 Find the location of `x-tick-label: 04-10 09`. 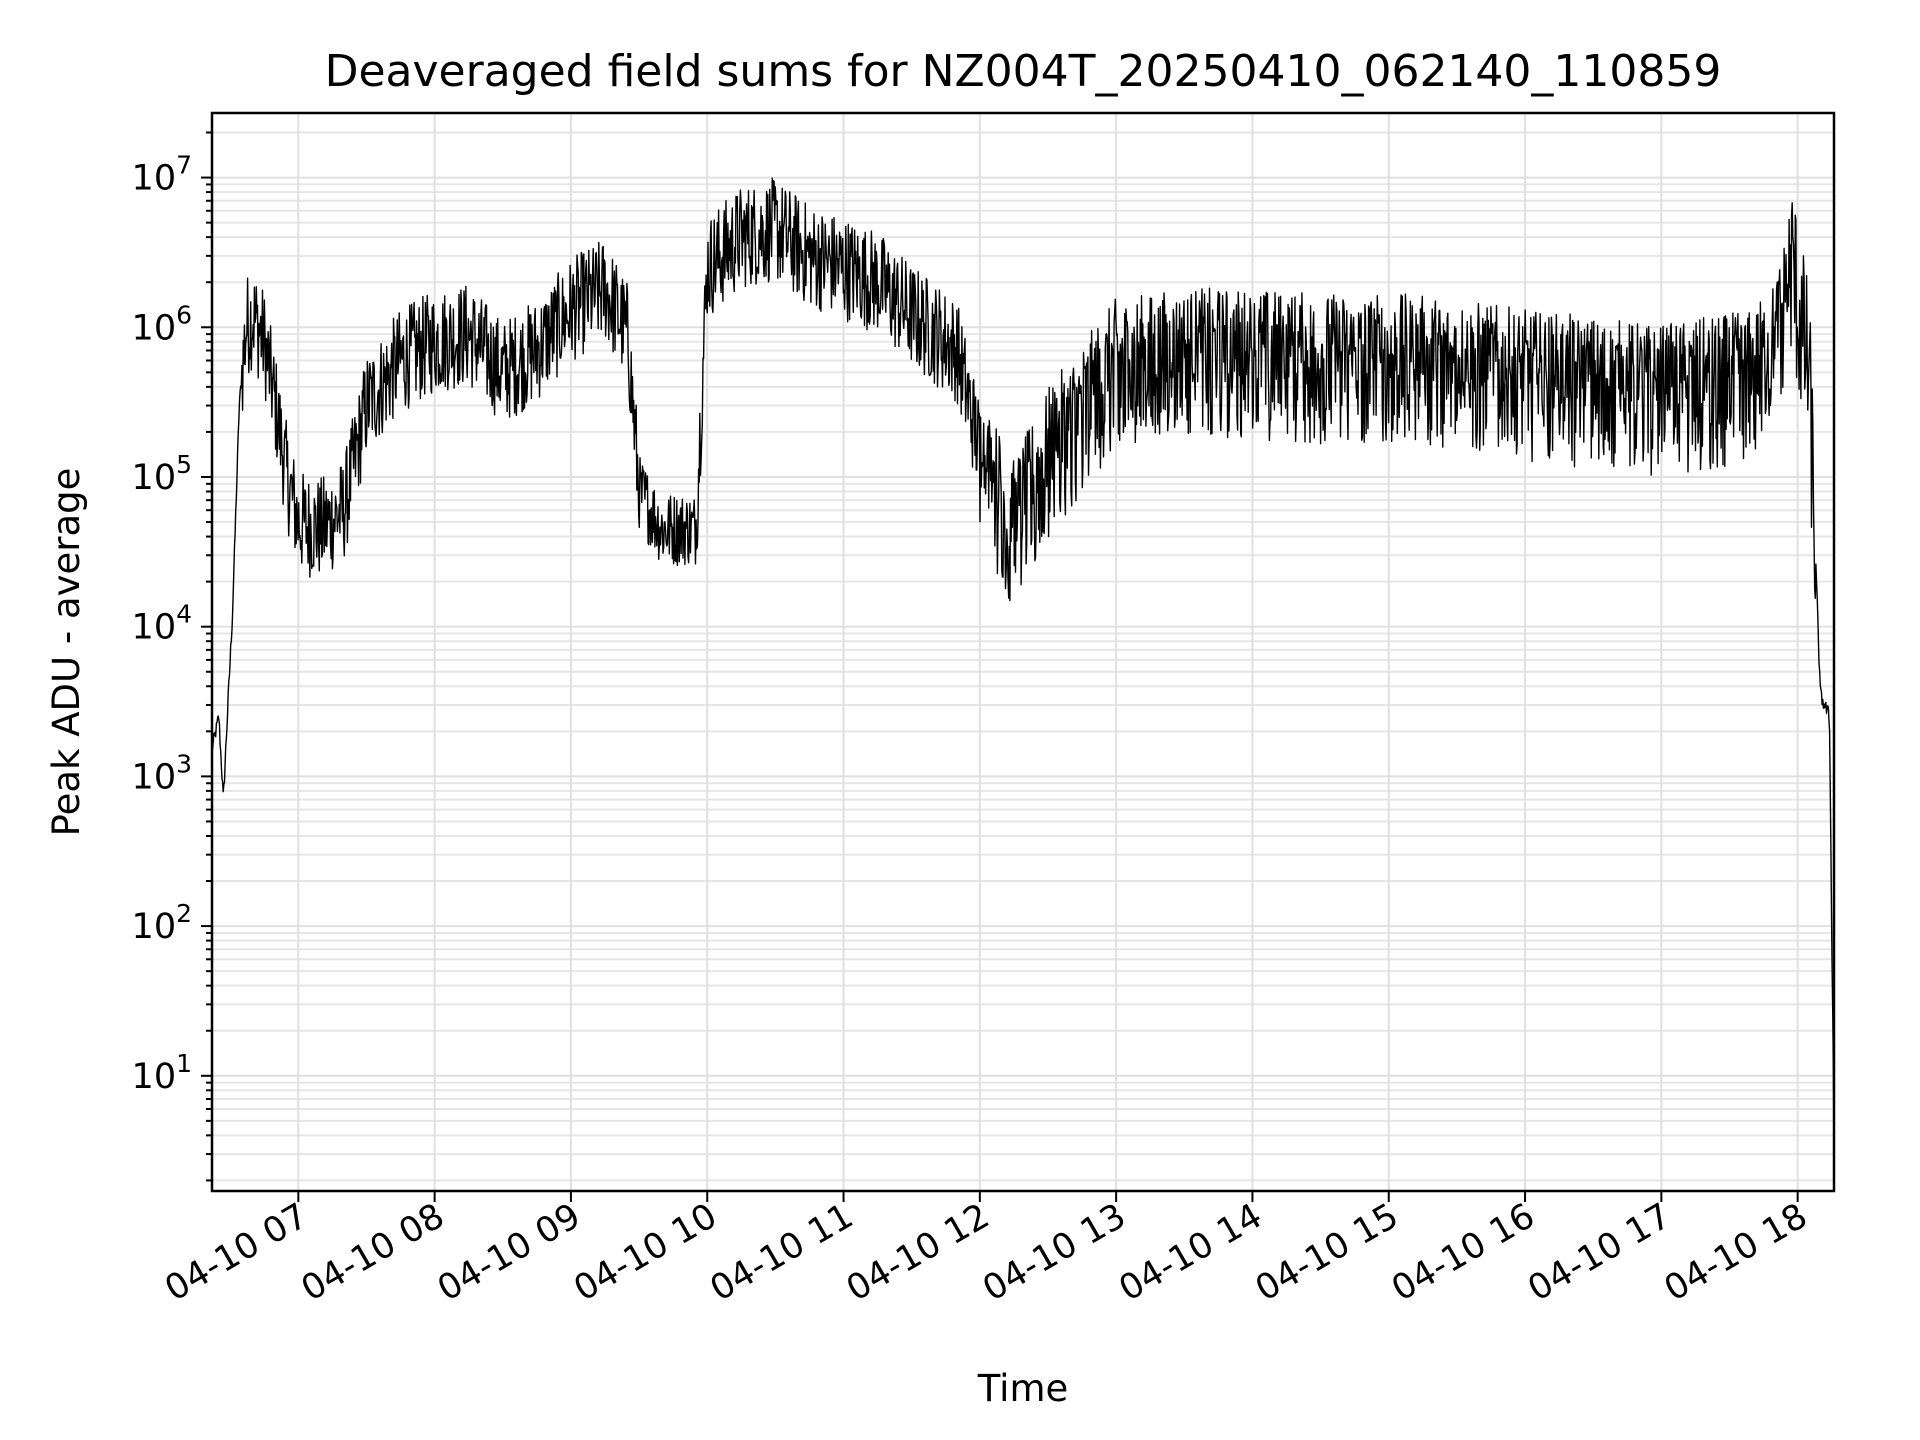

x-tick-label: 04-10 09 is located at coordinates (509, 1252).